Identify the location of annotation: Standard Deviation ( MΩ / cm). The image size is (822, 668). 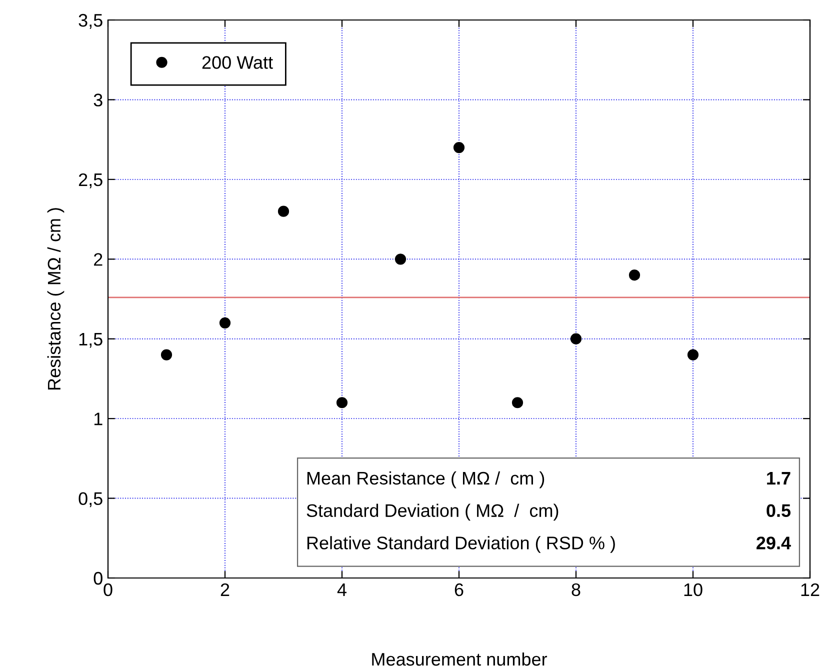
(432, 512).